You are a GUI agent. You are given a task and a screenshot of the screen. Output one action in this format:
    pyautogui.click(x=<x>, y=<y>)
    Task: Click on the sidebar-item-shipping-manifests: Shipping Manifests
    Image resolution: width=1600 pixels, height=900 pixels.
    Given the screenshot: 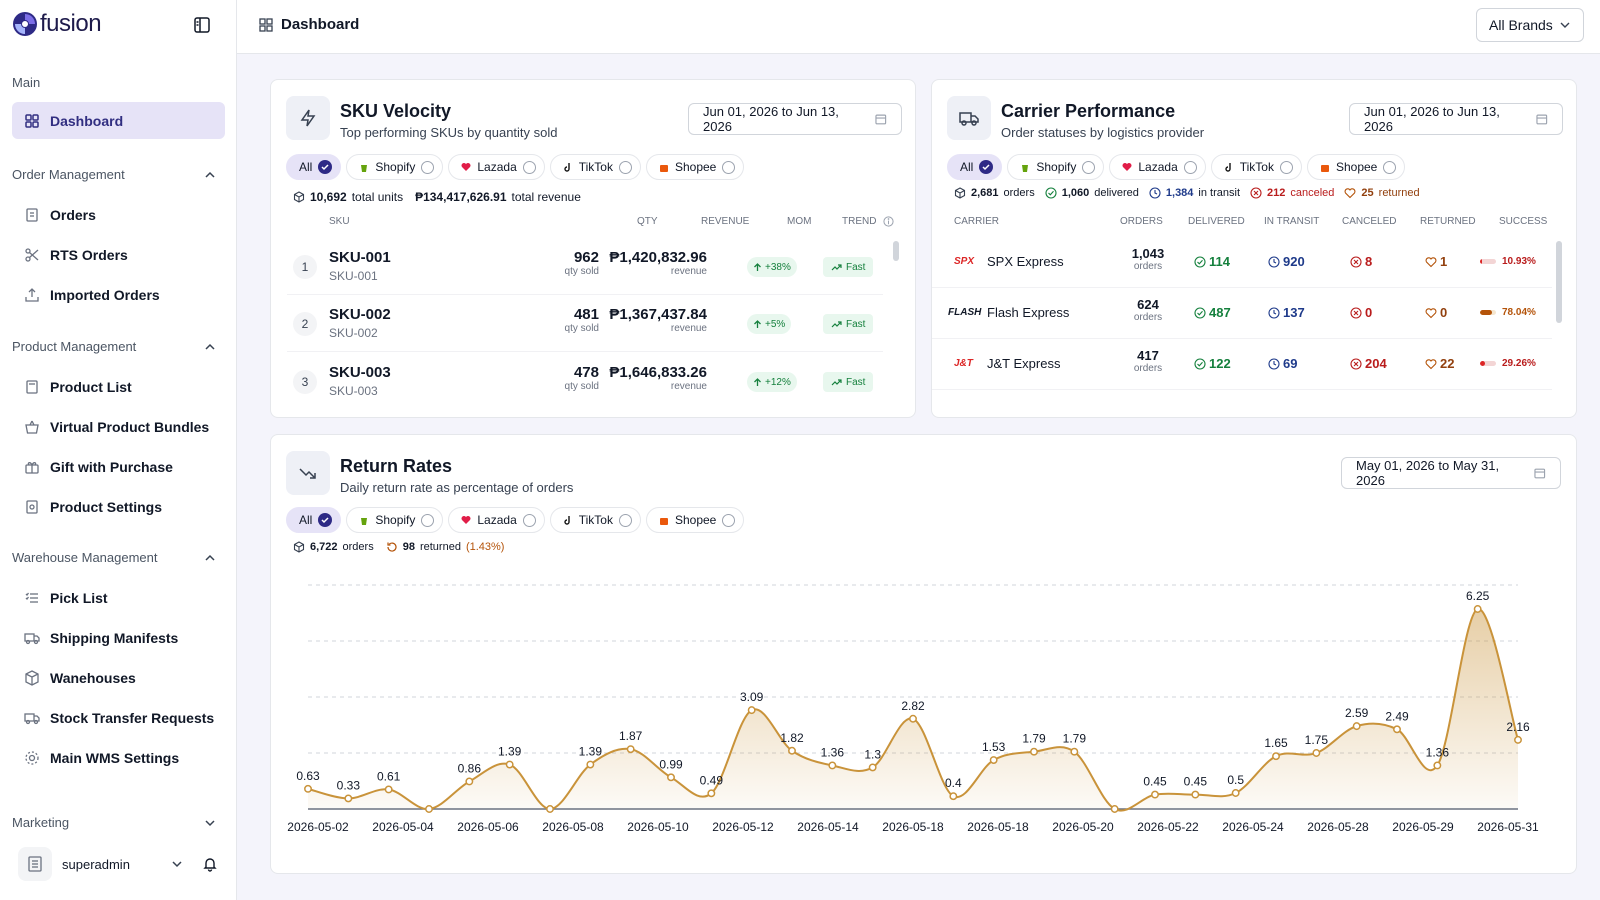 What is the action you would take?
    pyautogui.click(x=118, y=638)
    